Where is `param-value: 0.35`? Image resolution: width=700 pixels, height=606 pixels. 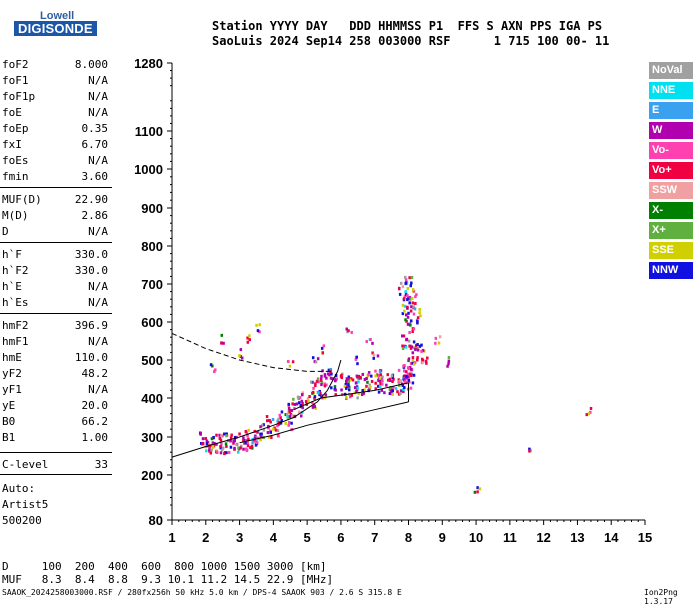 param-value: 0.35 is located at coordinates (95, 128).